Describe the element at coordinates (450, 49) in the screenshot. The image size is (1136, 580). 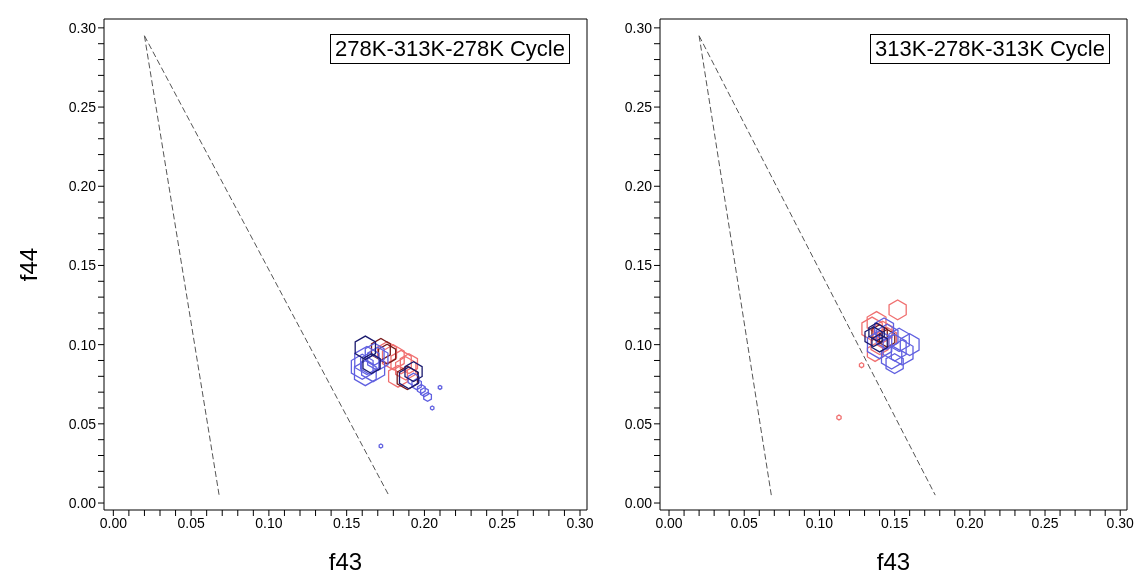
I see `annotation: 278K-313K-278K Cycle` at that location.